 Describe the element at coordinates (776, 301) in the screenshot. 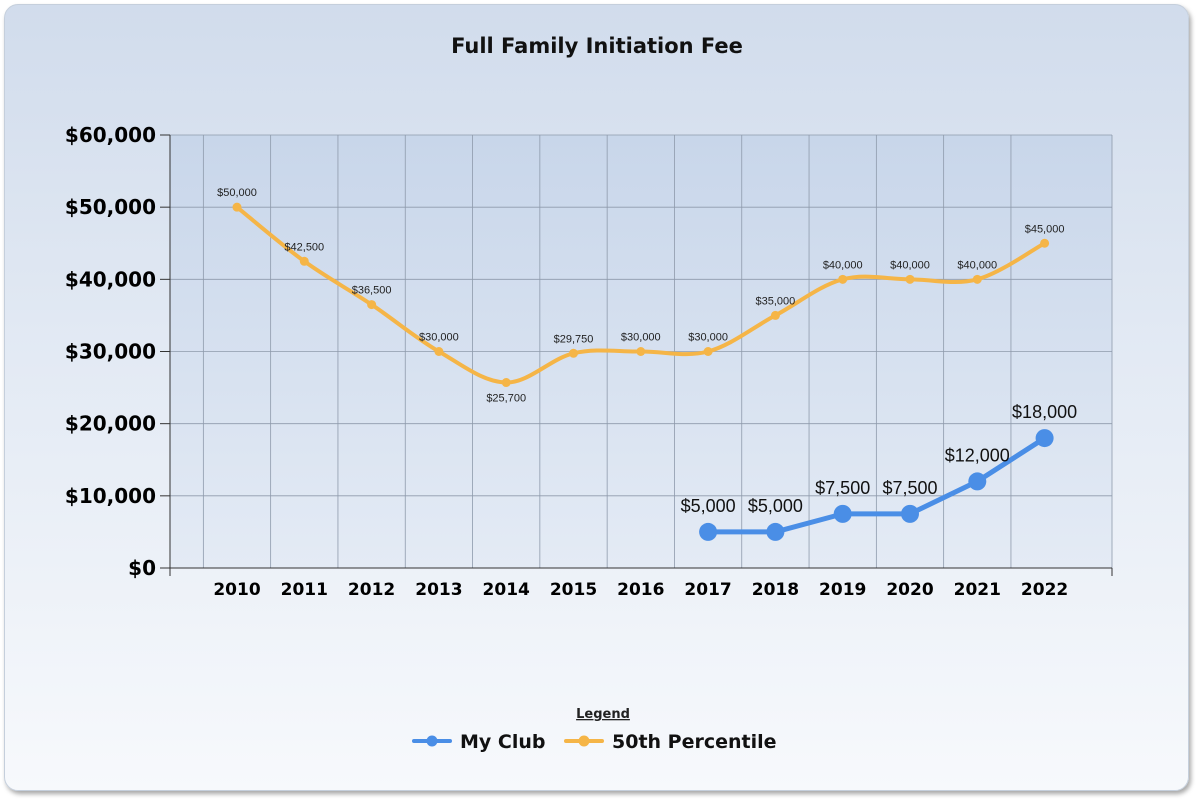

I see `data-label-50th-percentile: $35,000` at that location.